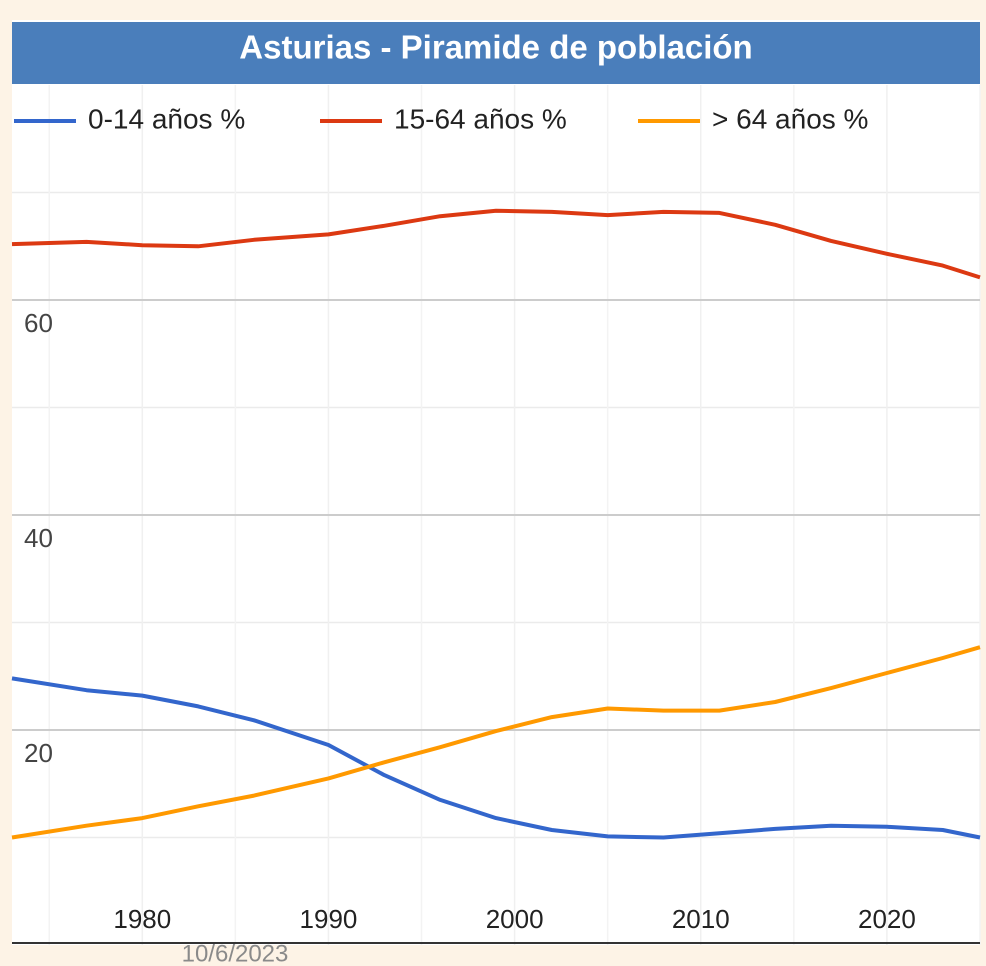  Describe the element at coordinates (235, 953) in the screenshot. I see `footer-date: 10/6/2023` at that location.